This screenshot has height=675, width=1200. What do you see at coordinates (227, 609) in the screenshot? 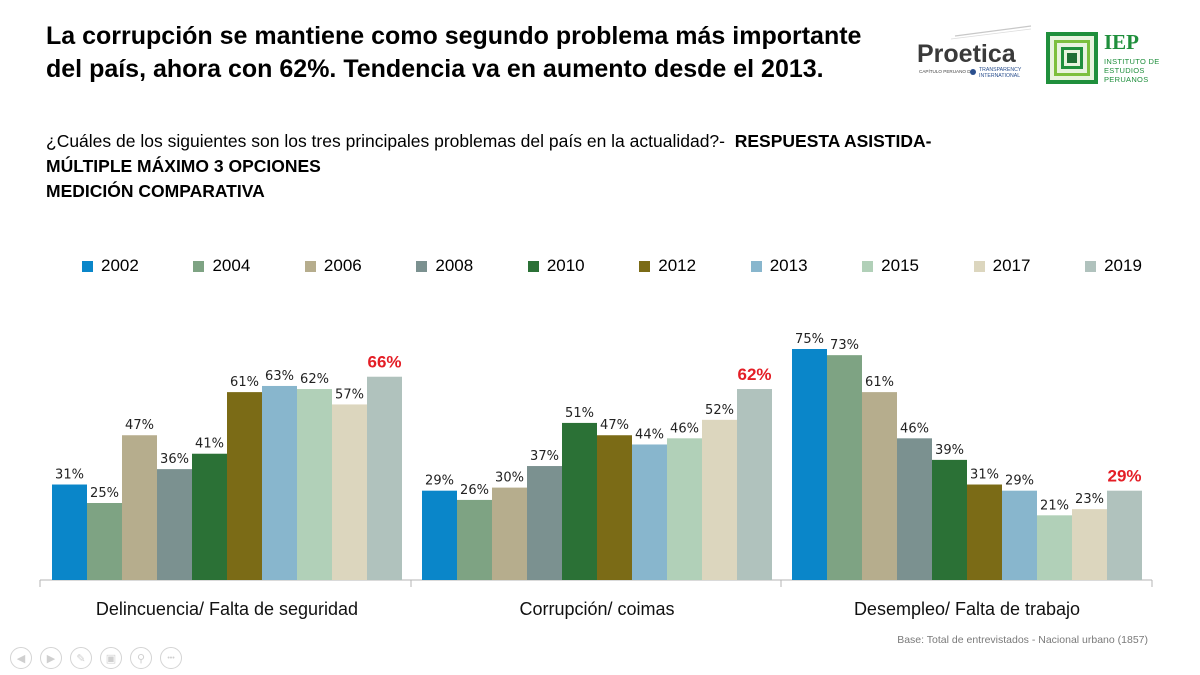
I see `category-label-1: Delincuencia/ Falta de seguridad` at bounding box center [227, 609].